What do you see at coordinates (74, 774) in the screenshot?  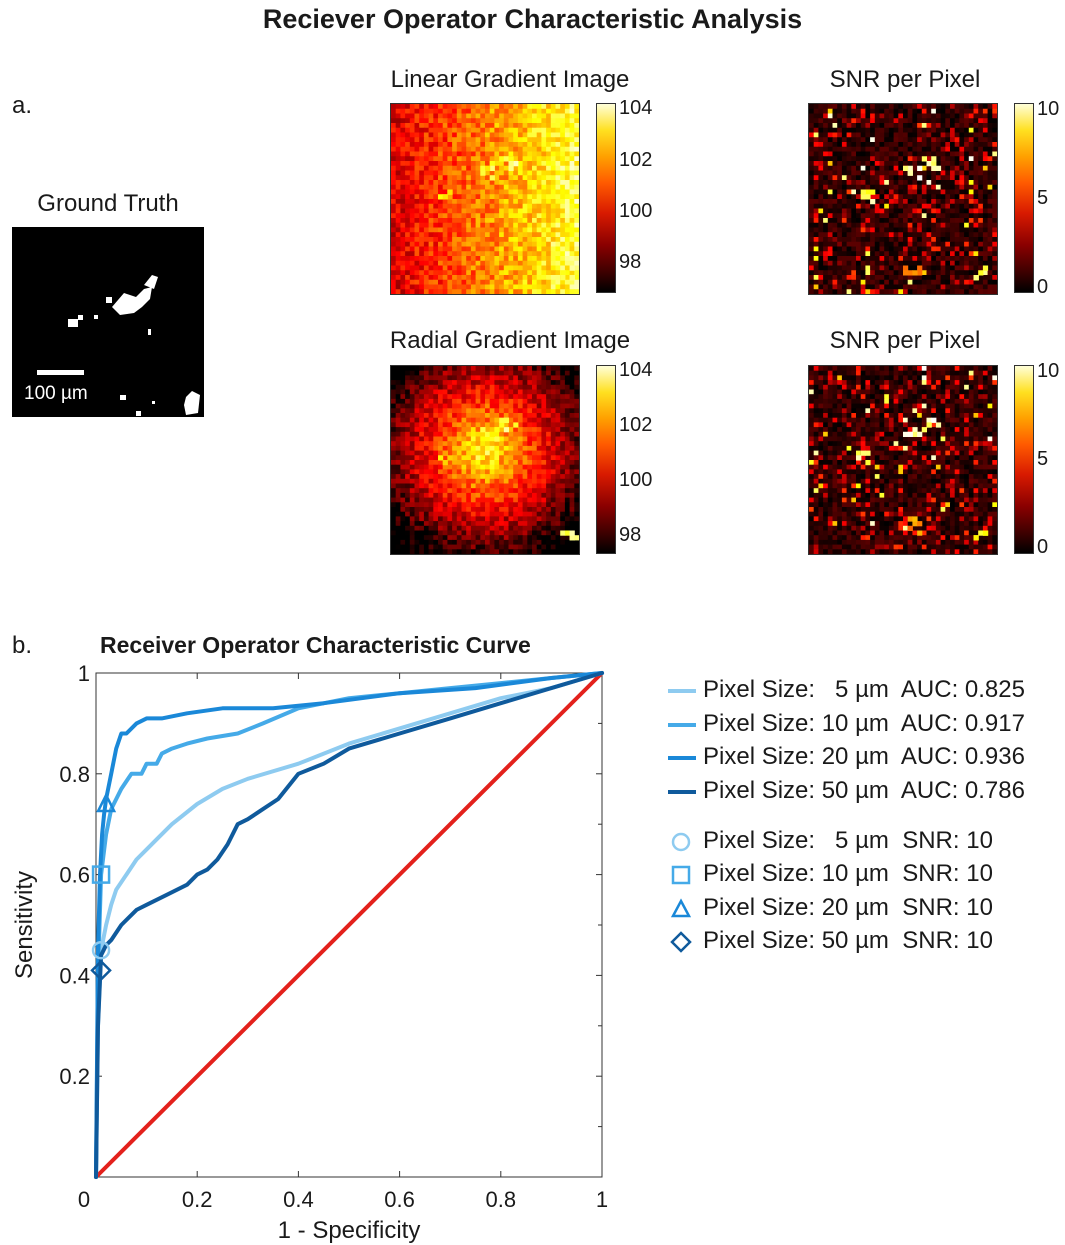 I see `y-tick-label: 0.8` at bounding box center [74, 774].